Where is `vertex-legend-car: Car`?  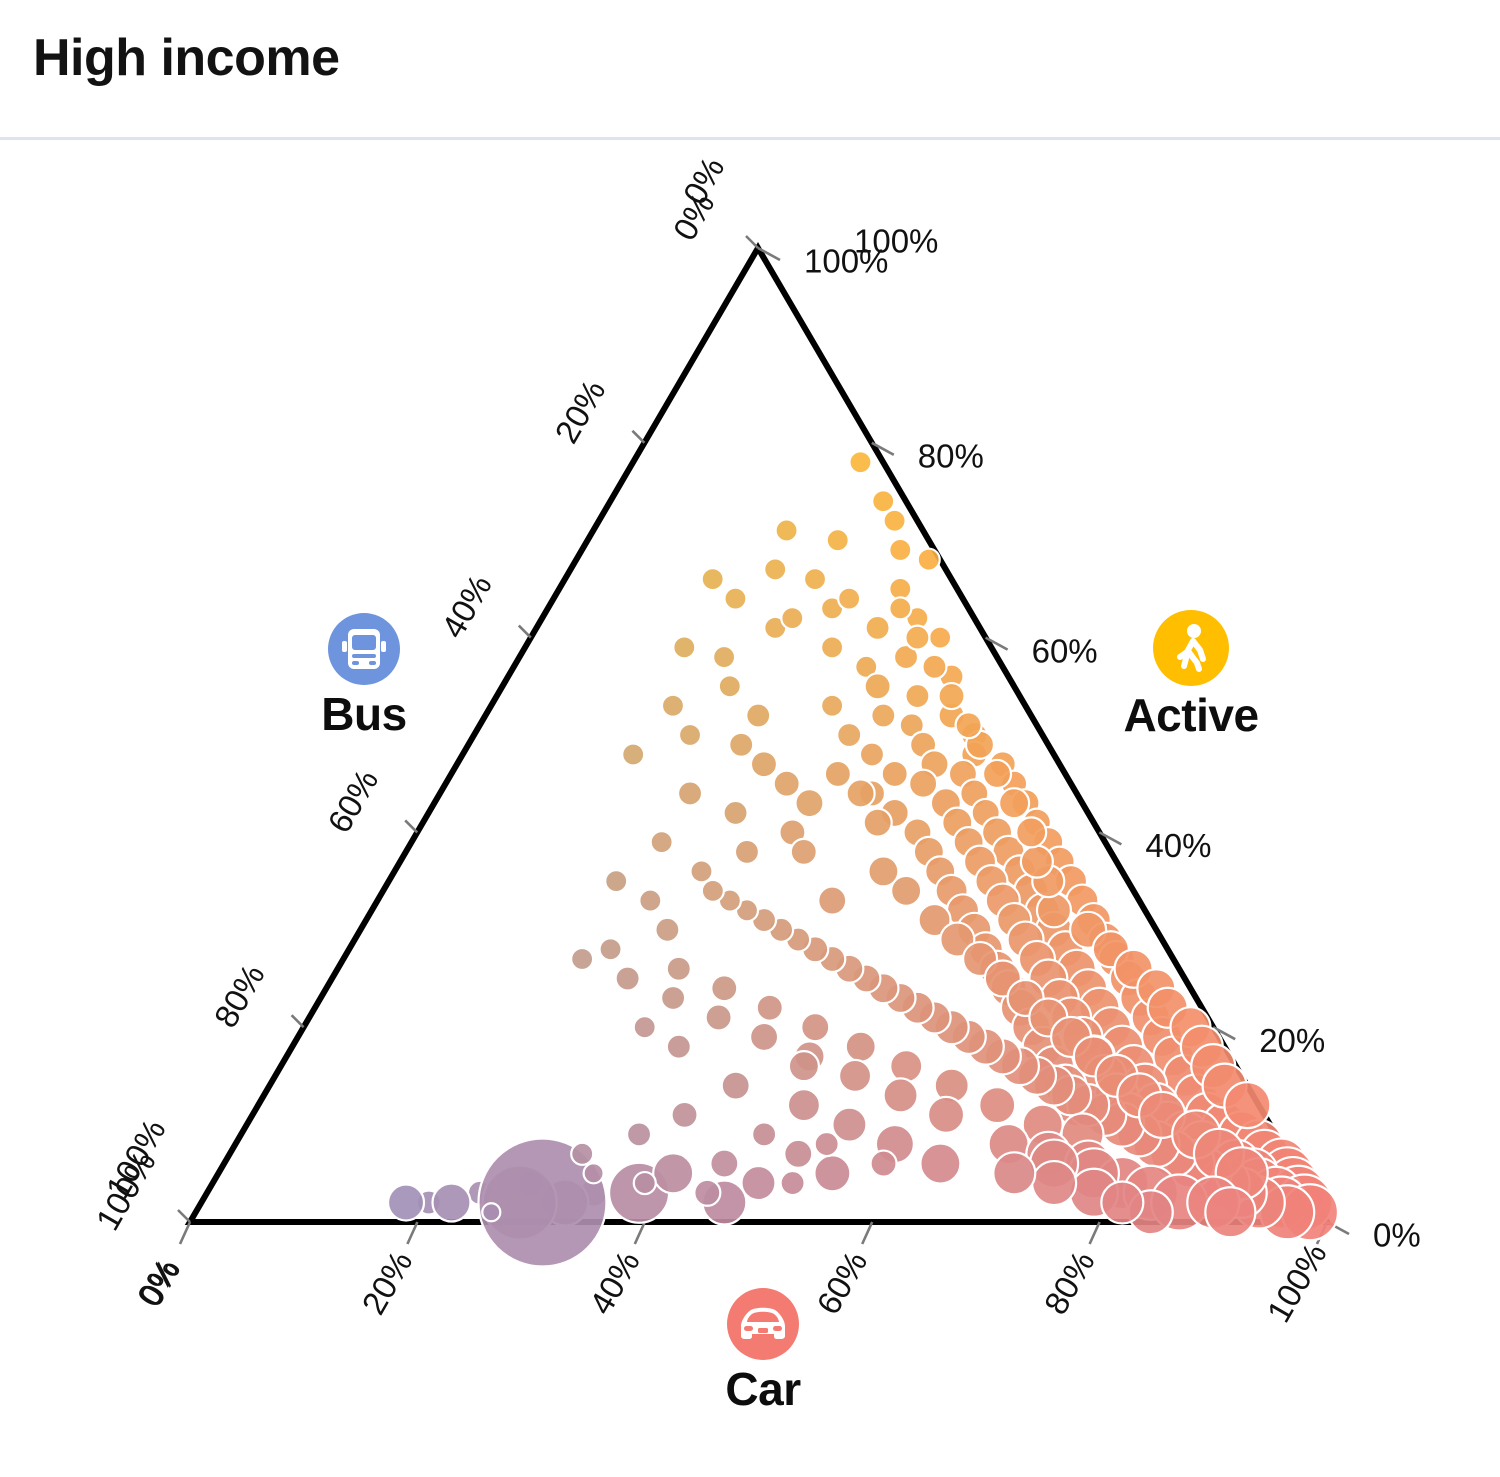
vertex-legend-car: Car is located at coordinates (763, 1352).